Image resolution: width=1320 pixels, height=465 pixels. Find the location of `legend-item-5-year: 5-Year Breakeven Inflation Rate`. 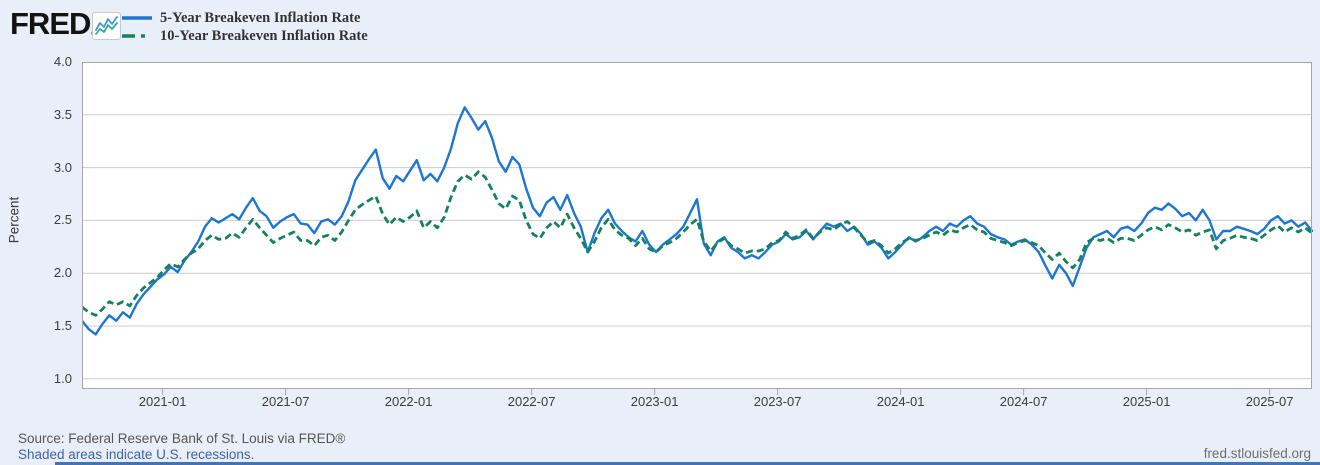

legend-item-5-year: 5-Year Breakeven Inflation Rate is located at coordinates (245, 18).